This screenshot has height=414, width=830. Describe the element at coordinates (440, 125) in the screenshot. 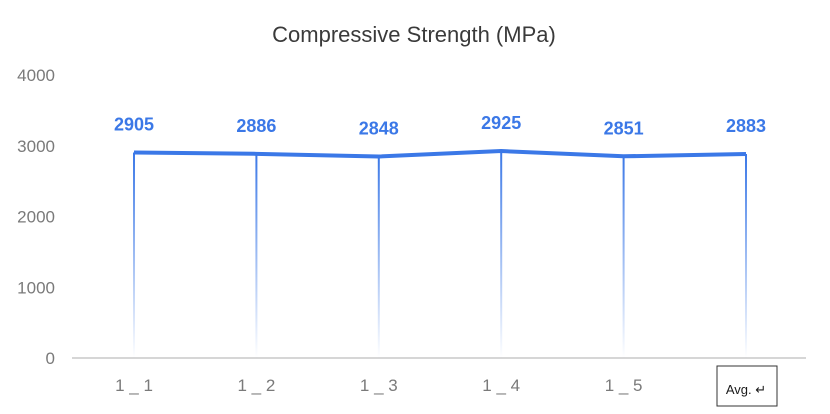

I see `data-labels: 2905 2886 2848 2925 2851 2883` at that location.